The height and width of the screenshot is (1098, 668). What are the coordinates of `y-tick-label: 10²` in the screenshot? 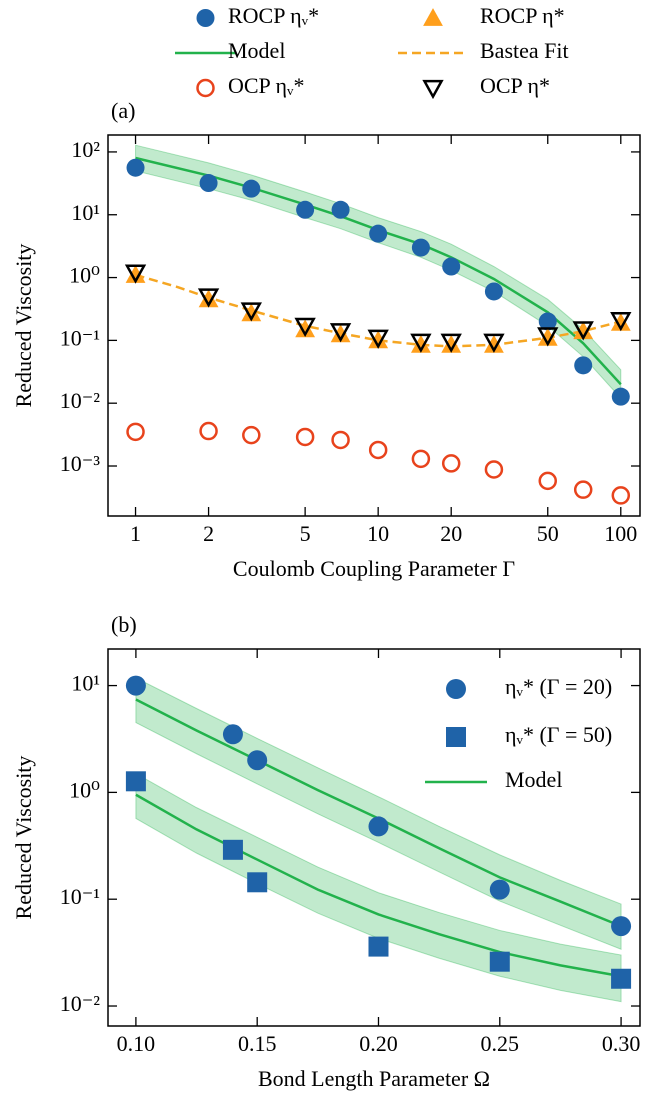 It's located at (85, 149).